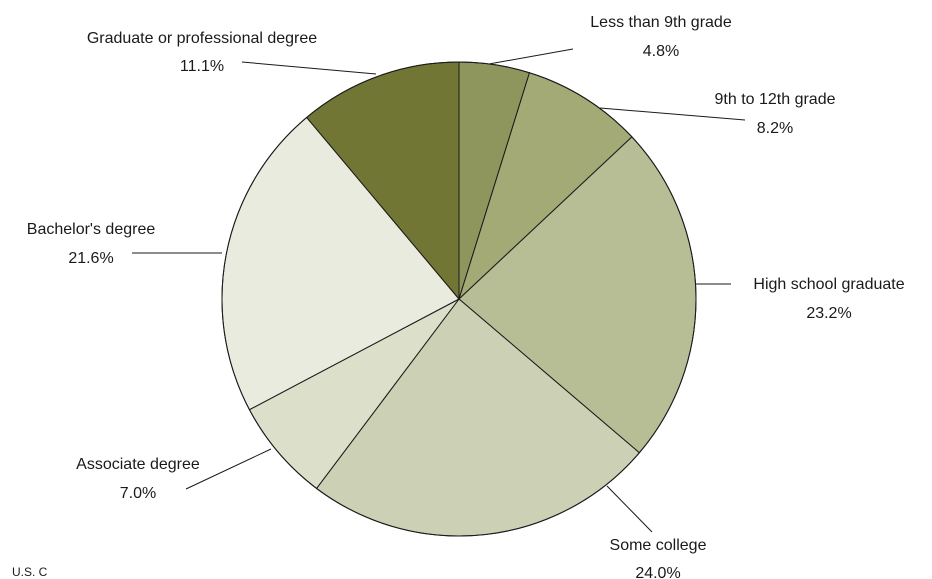 This screenshot has height=579, width=932. I want to click on slice-label-less-than-9th-grade: Less than 9th grade, so click(661, 22).